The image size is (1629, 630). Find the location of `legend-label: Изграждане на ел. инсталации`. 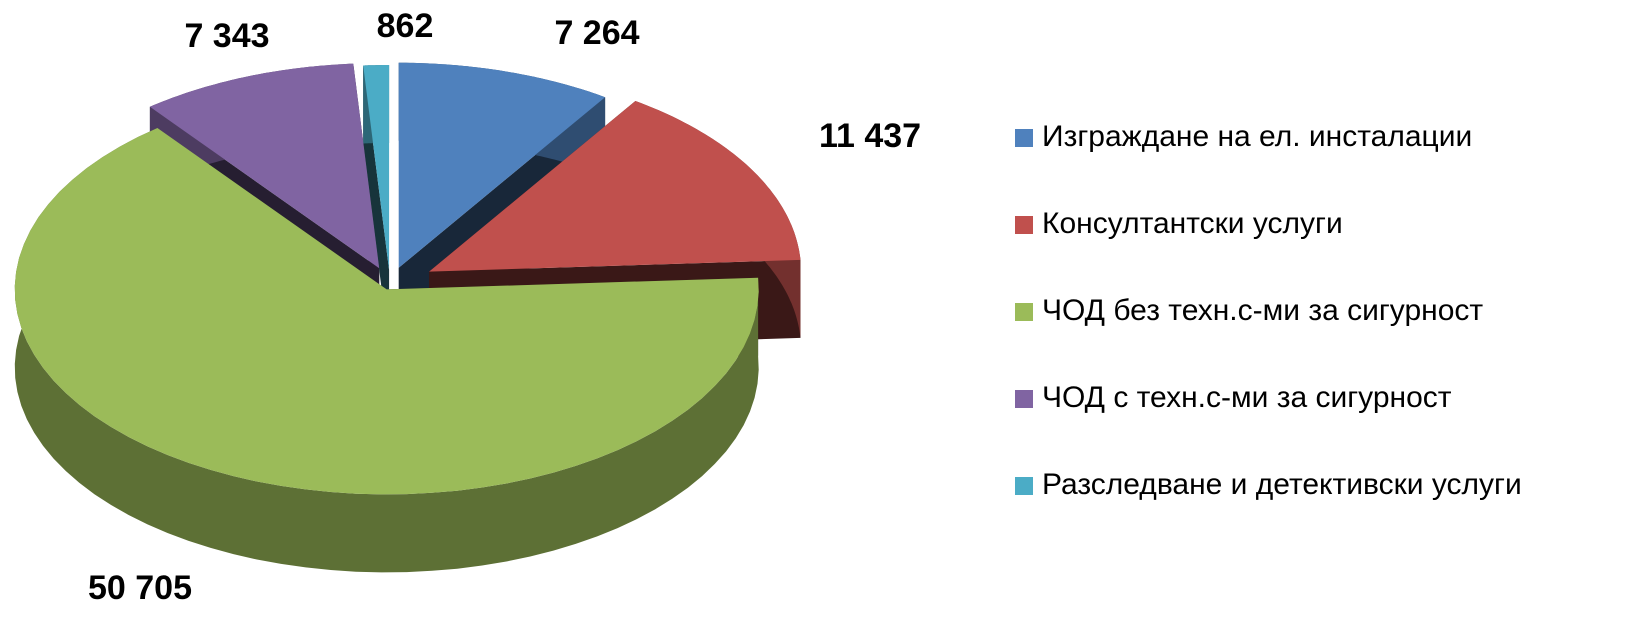

legend-label: Изграждане на ел. инсталации is located at coordinates (1257, 136).